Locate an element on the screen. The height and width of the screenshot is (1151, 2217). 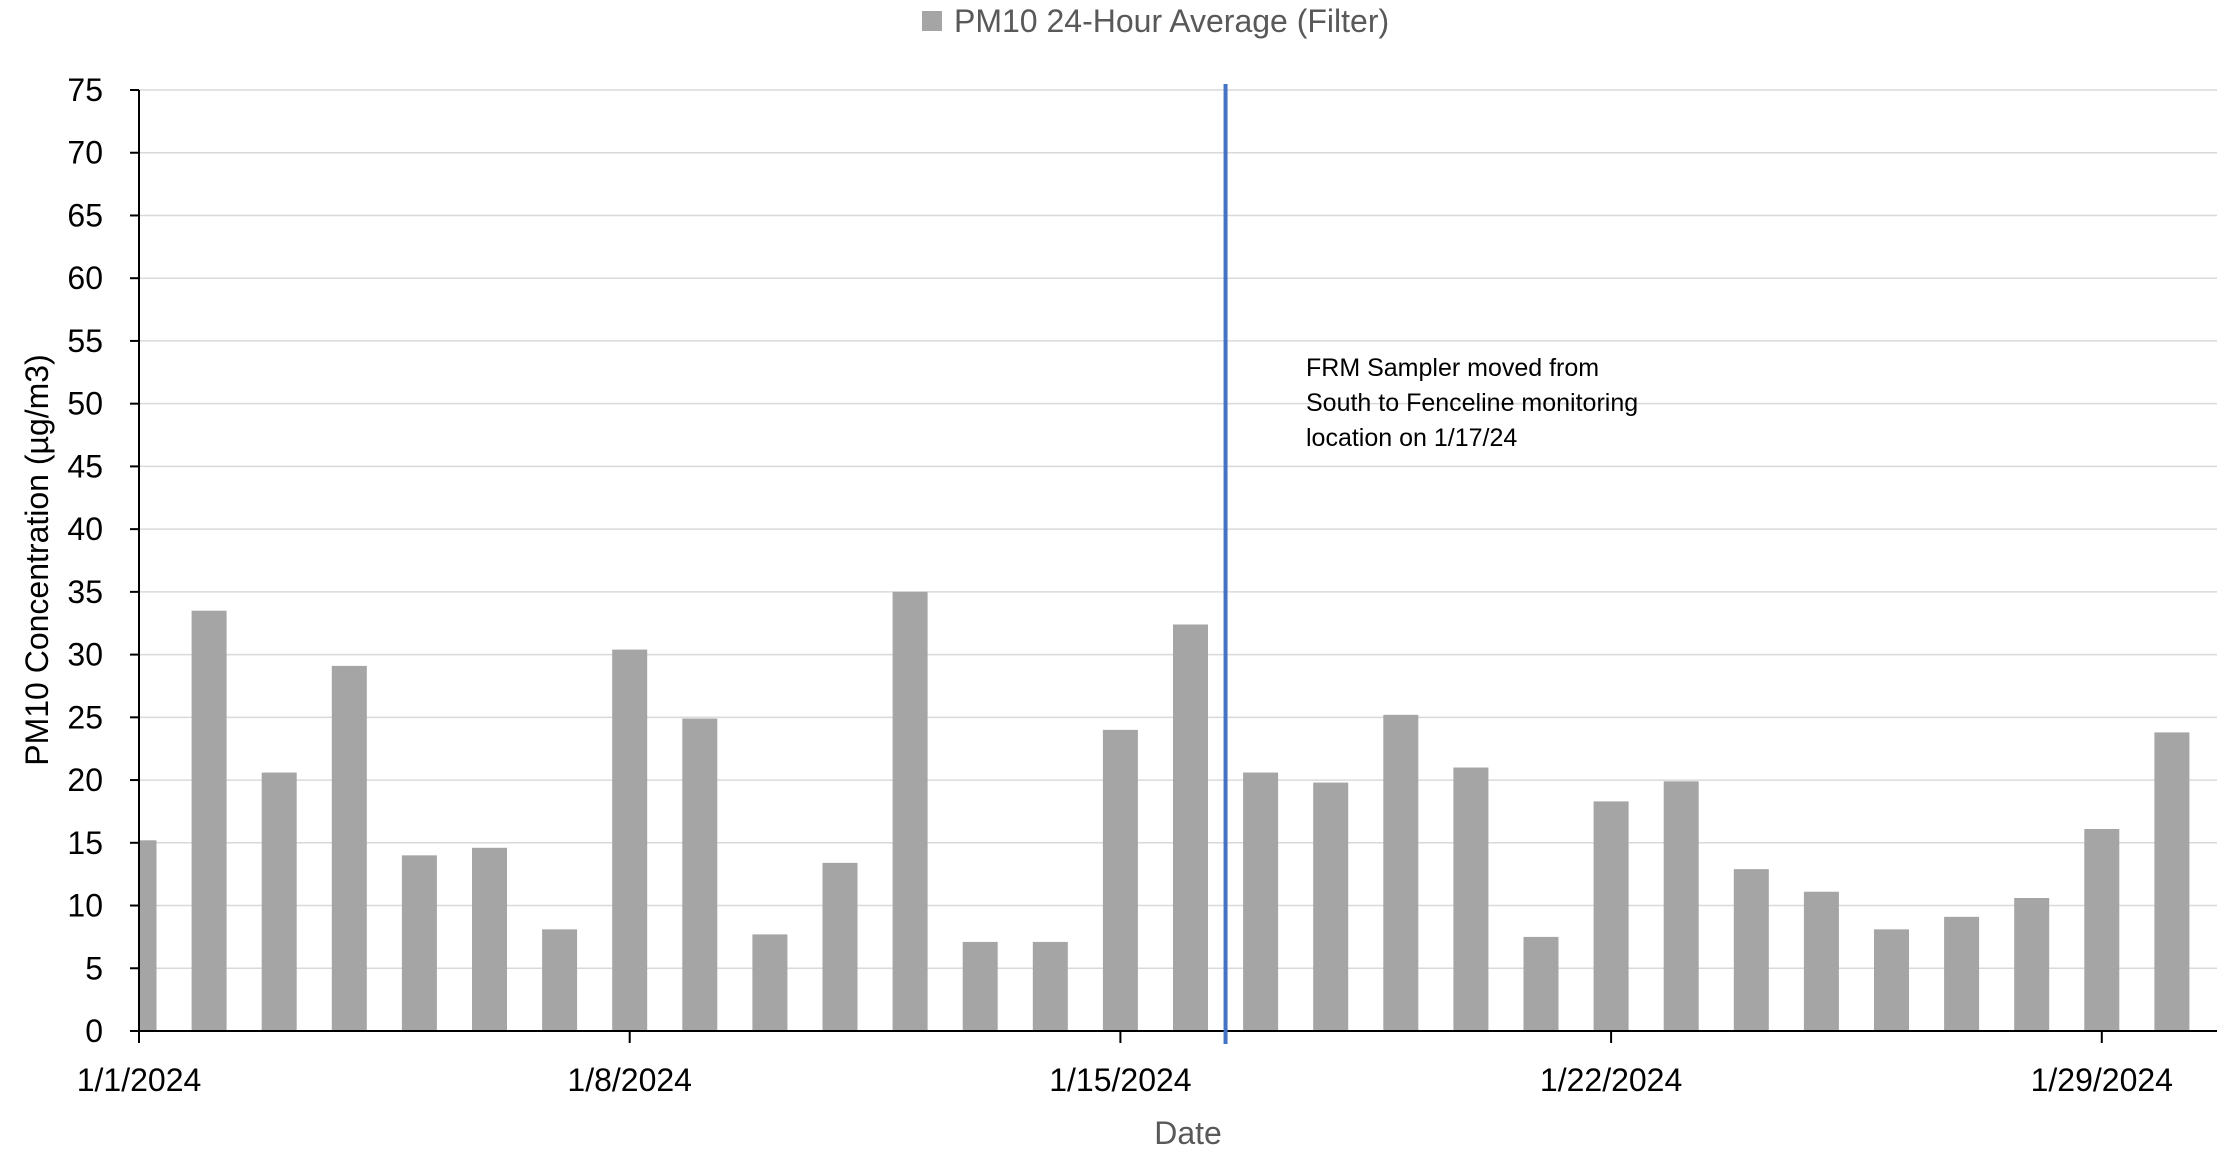
annotation-line: FRM Sampler moved from is located at coordinates (1452, 368).